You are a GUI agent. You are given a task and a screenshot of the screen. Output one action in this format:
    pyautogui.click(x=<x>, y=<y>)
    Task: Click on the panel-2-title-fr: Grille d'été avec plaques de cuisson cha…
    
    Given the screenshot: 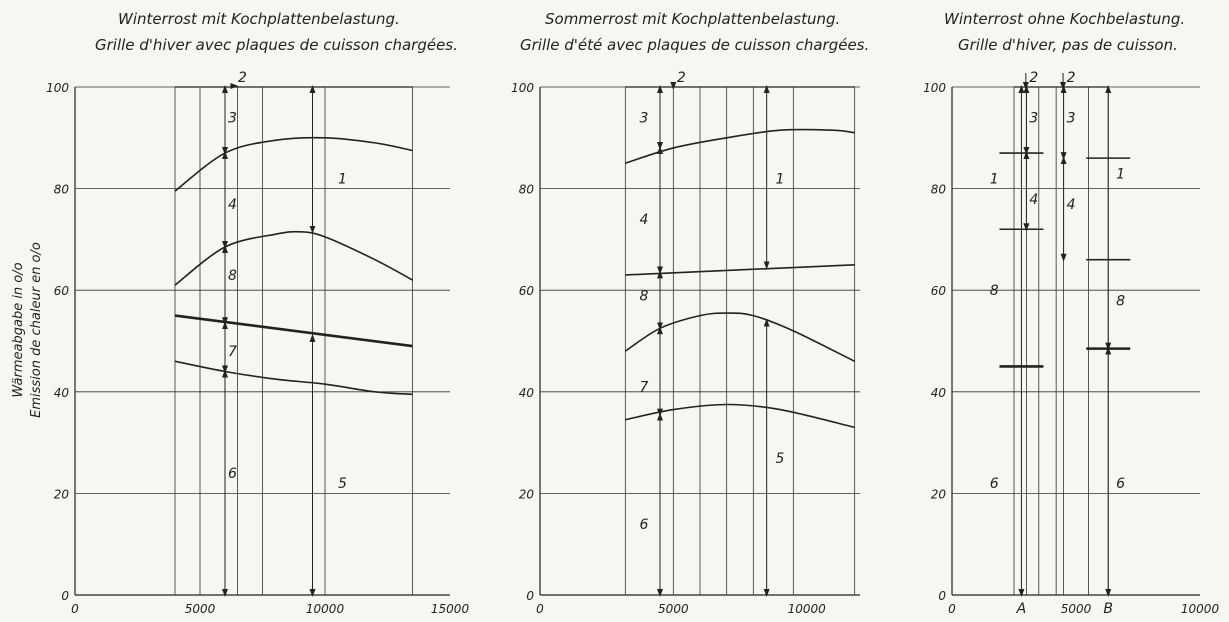 What is the action you would take?
    pyautogui.click(x=694, y=45)
    